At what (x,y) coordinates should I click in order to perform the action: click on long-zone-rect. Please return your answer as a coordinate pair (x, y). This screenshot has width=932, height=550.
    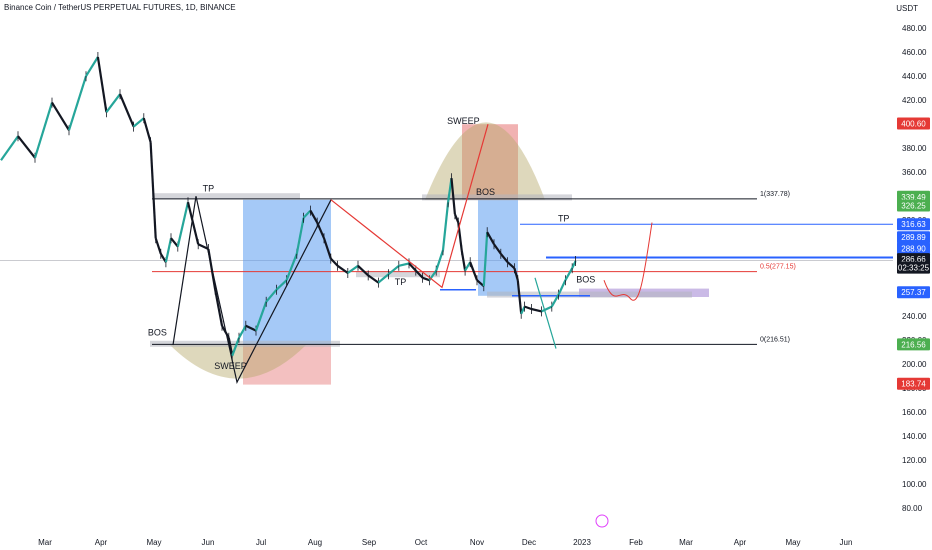
    Looking at the image, I should click on (287, 272).